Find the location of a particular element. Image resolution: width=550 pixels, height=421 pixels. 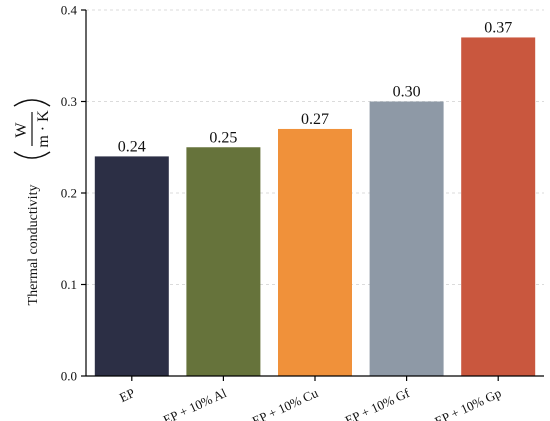

y-tick-label: 0.3 is located at coordinates (69, 101).